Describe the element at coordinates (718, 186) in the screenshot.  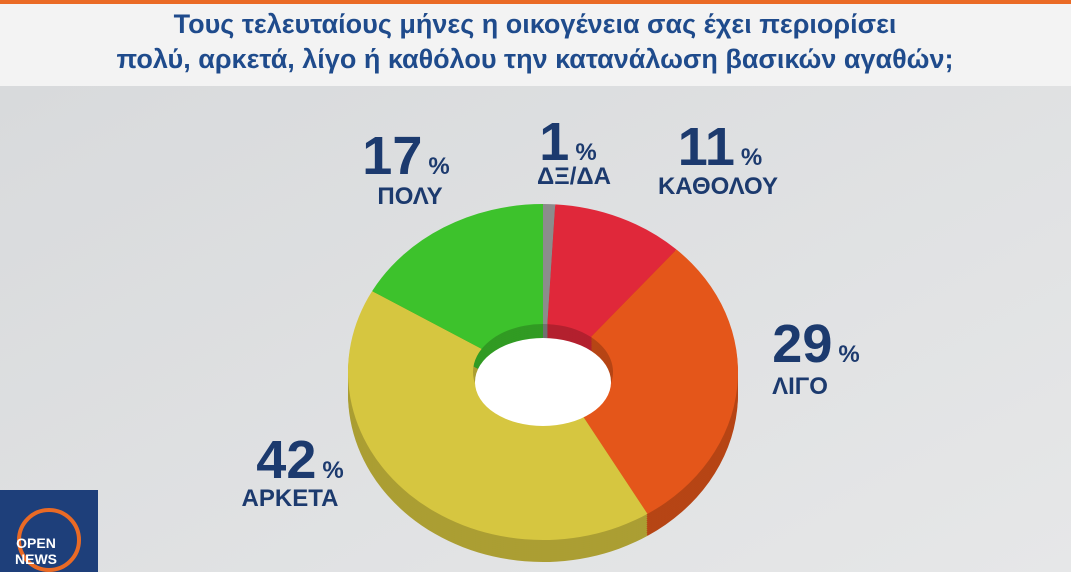
I see `category-label: ΚΑΘΟΛΟΥ` at that location.